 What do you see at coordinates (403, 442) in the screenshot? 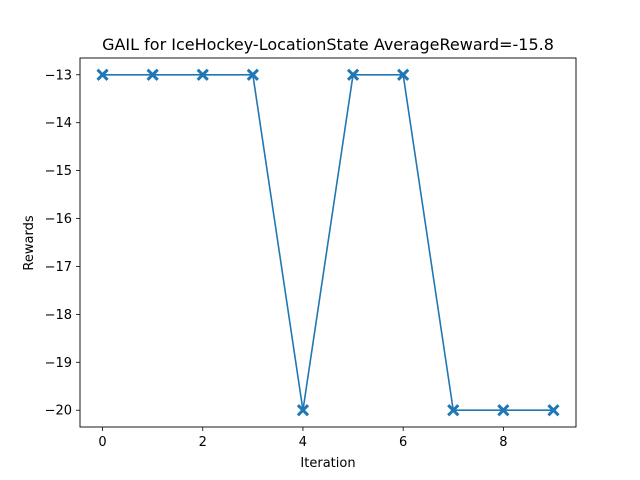
I see `x-tick-label: 6` at bounding box center [403, 442].